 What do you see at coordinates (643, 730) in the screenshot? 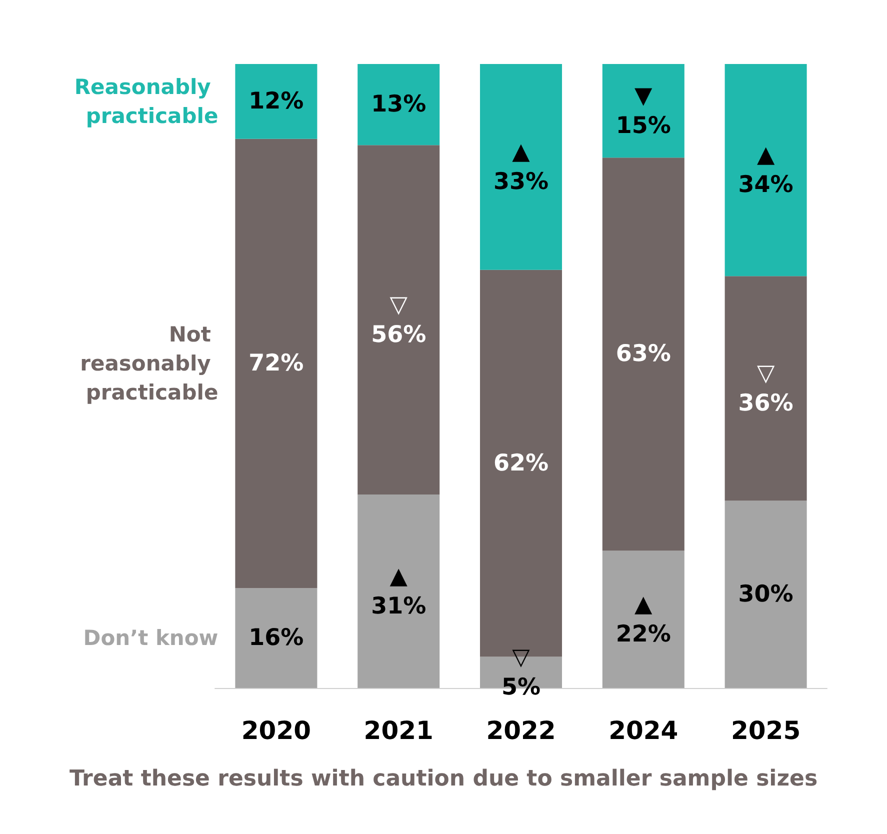
I see `x-tick-label: 2024` at bounding box center [643, 730].